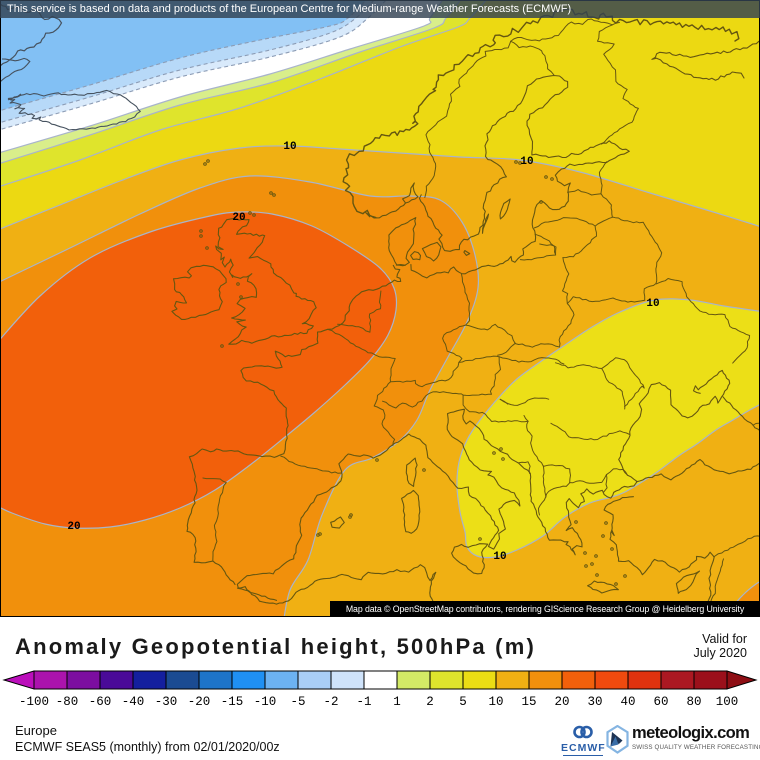 The height and width of the screenshot is (760, 760). What do you see at coordinates (297, 702) in the screenshot?
I see `svg-text: -5` at bounding box center [297, 702].